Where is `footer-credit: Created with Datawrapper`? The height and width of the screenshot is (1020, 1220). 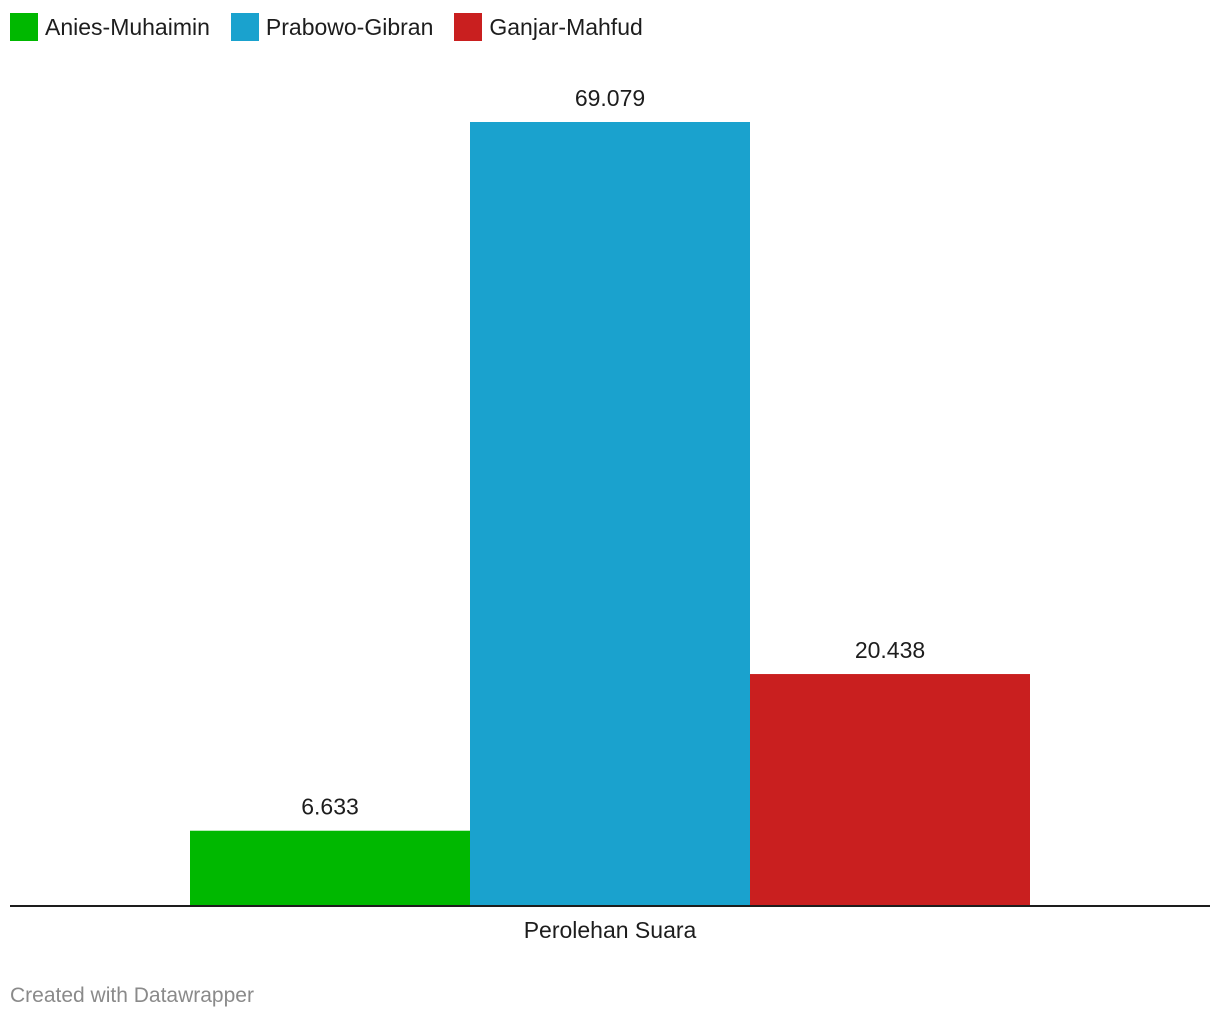 footer-credit: Created with Datawrapper is located at coordinates (132, 995).